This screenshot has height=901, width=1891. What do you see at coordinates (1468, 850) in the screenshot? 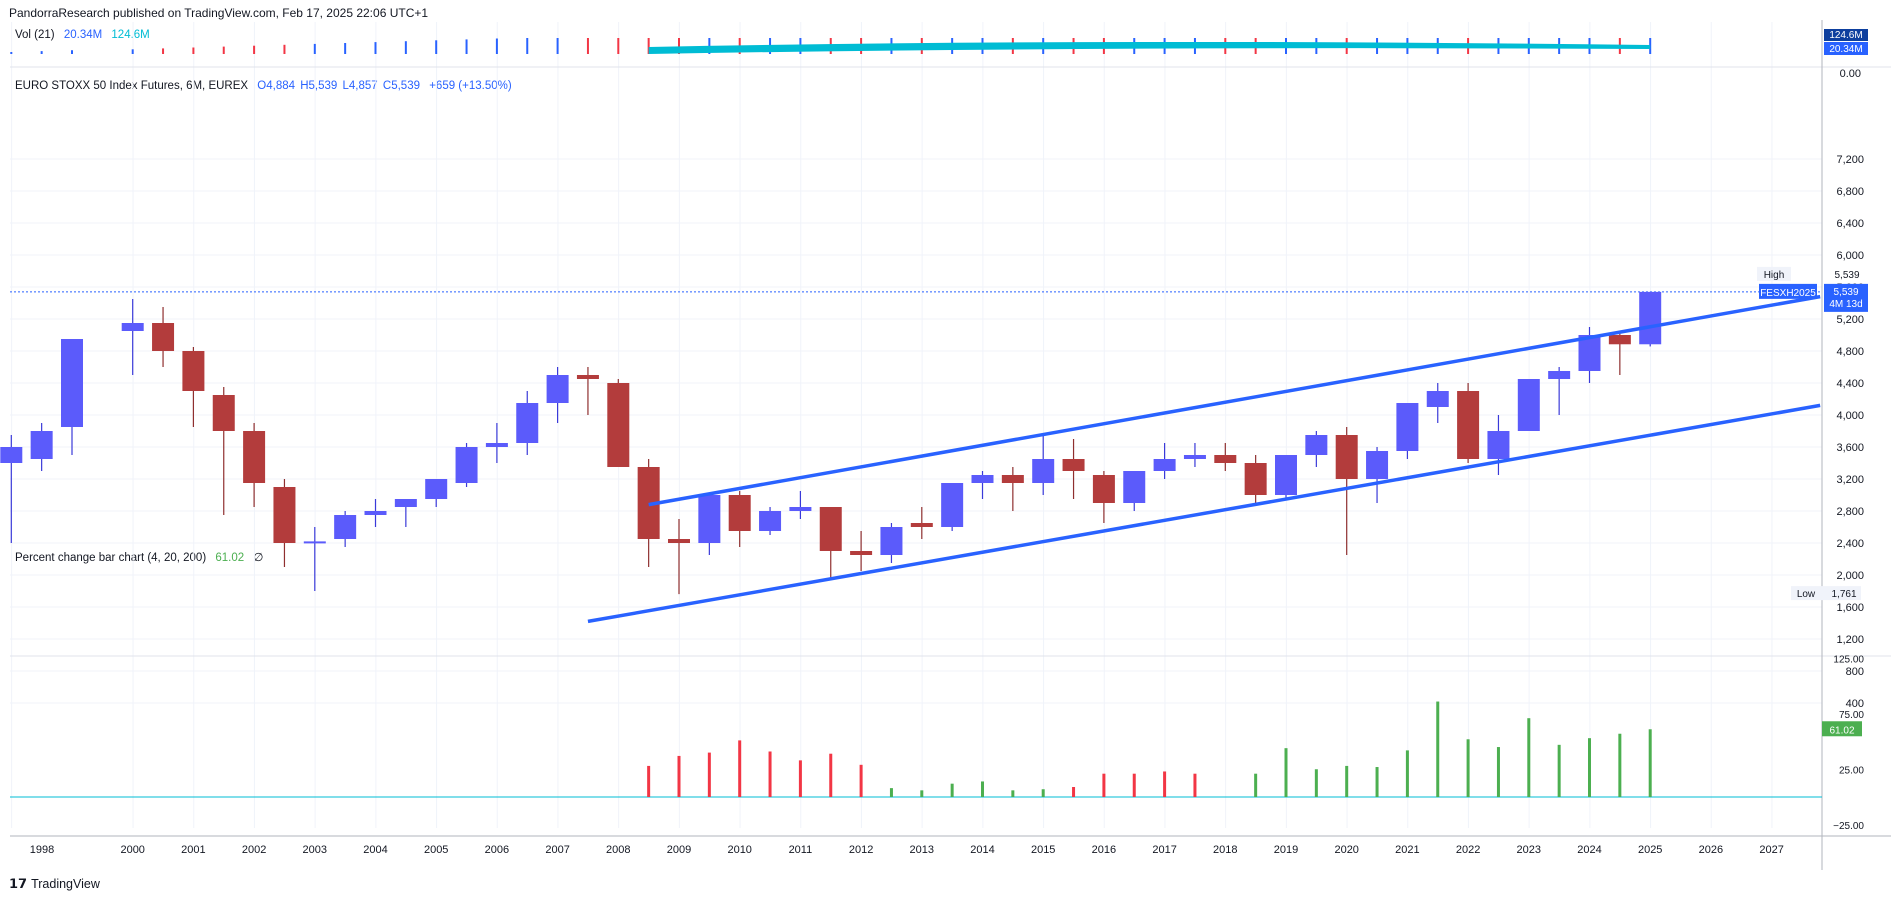
I see `time-axis-label: 2022` at bounding box center [1468, 850].